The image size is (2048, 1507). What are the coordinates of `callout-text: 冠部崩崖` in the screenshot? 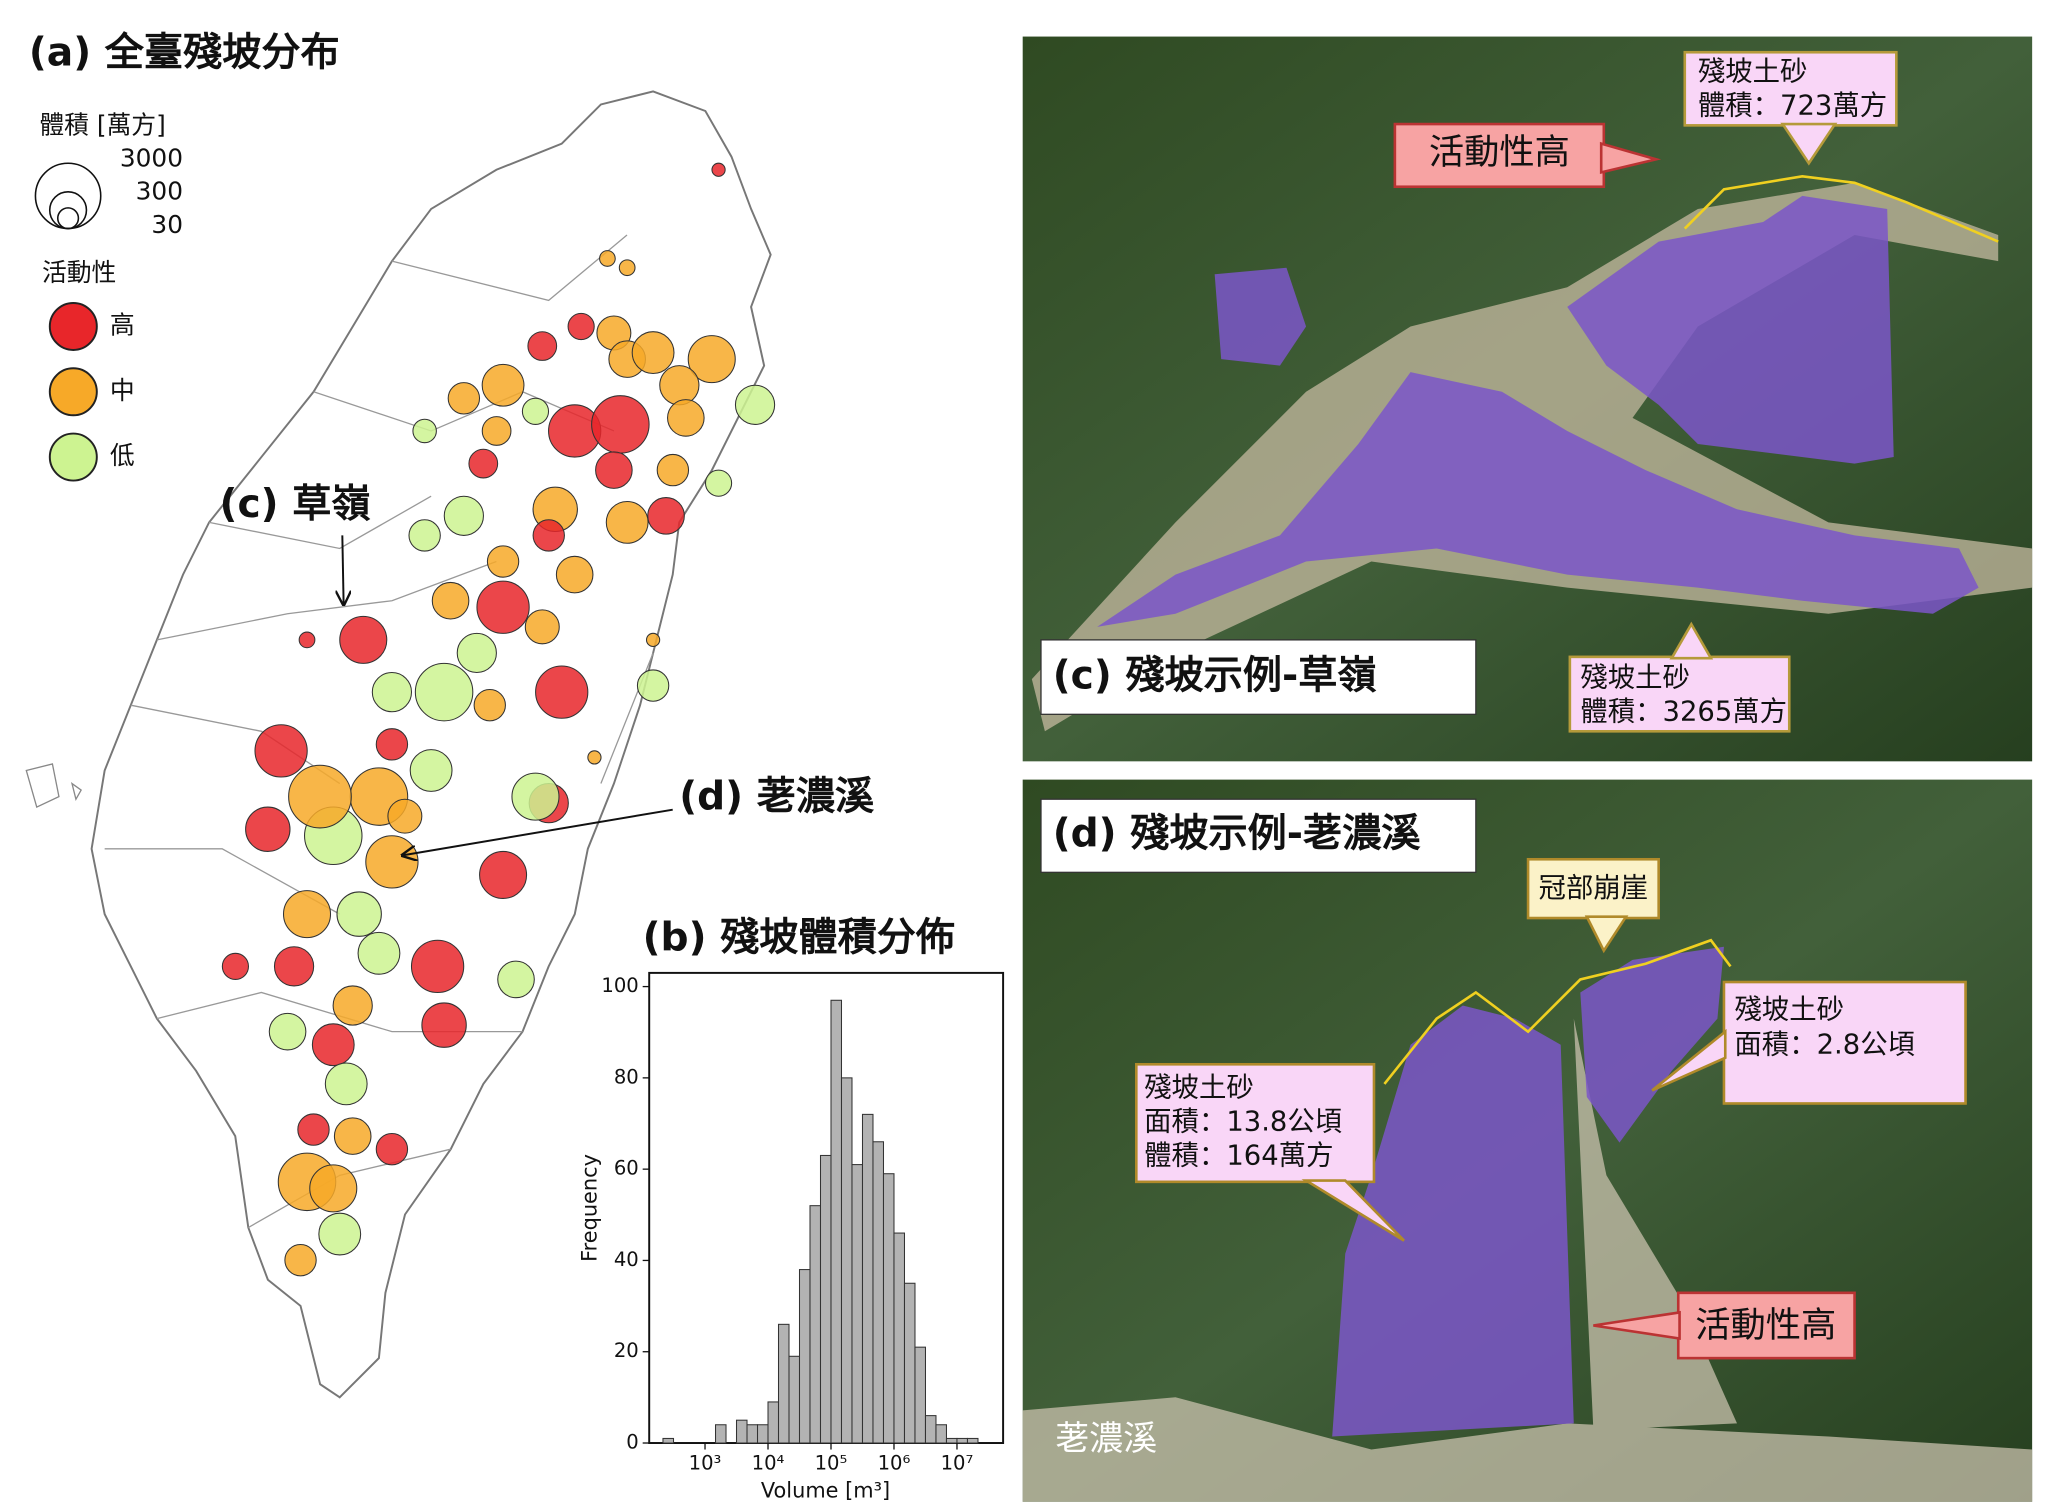 It's located at (1594, 888).